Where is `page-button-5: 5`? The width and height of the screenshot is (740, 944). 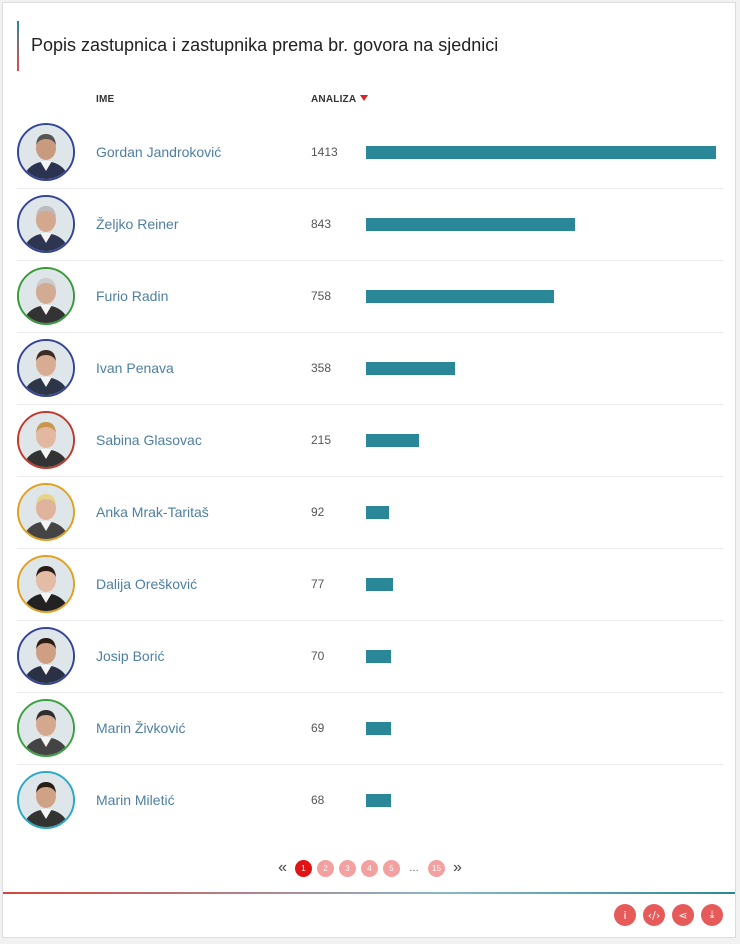 page-button-5: 5 is located at coordinates (391, 868).